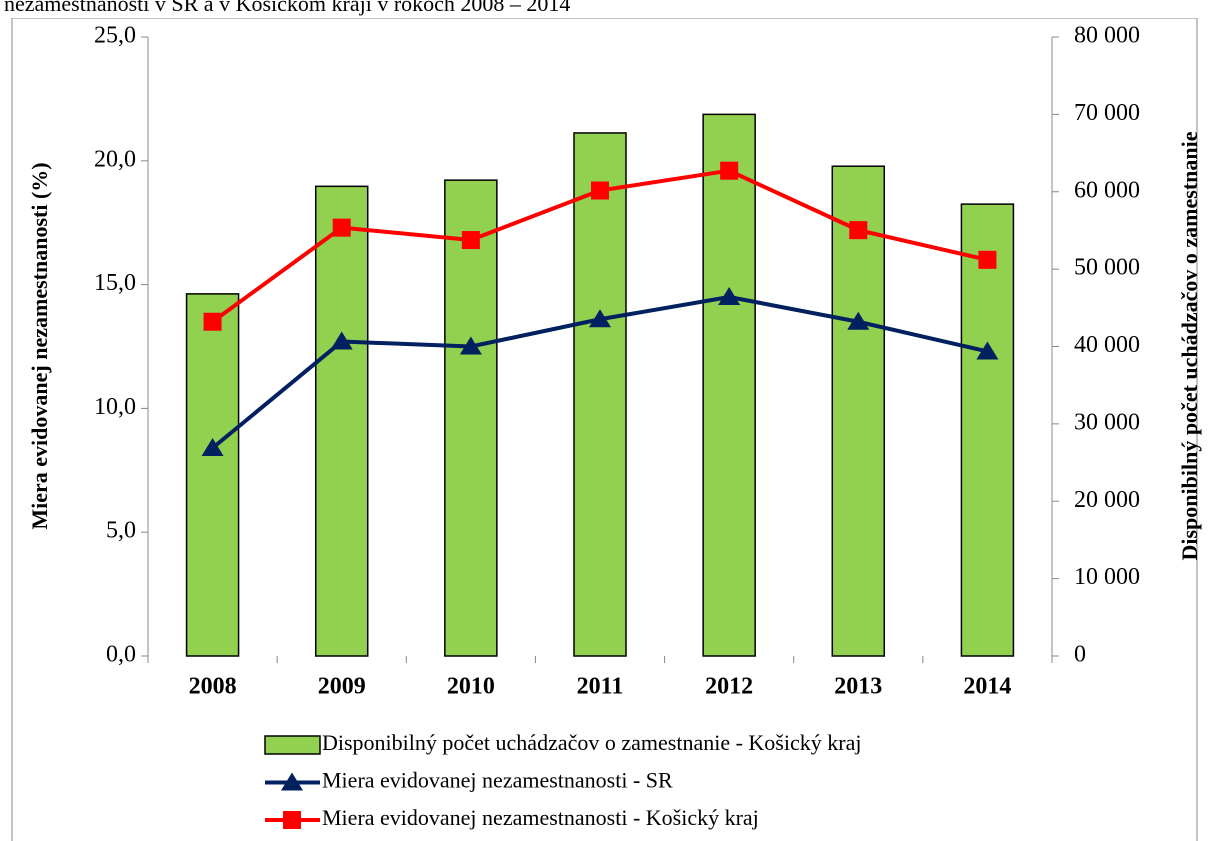 This screenshot has height=841, width=1209. Describe the element at coordinates (292, 745) in the screenshot. I see `legend-swatch` at that location.